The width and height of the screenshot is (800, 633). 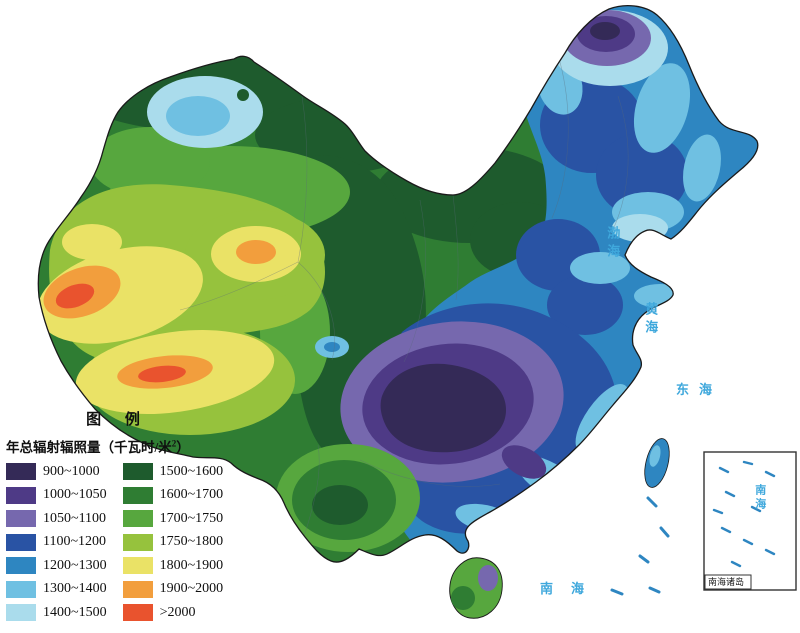 I want to click on northeast-low-radiation-spot, so click(x=607, y=38).